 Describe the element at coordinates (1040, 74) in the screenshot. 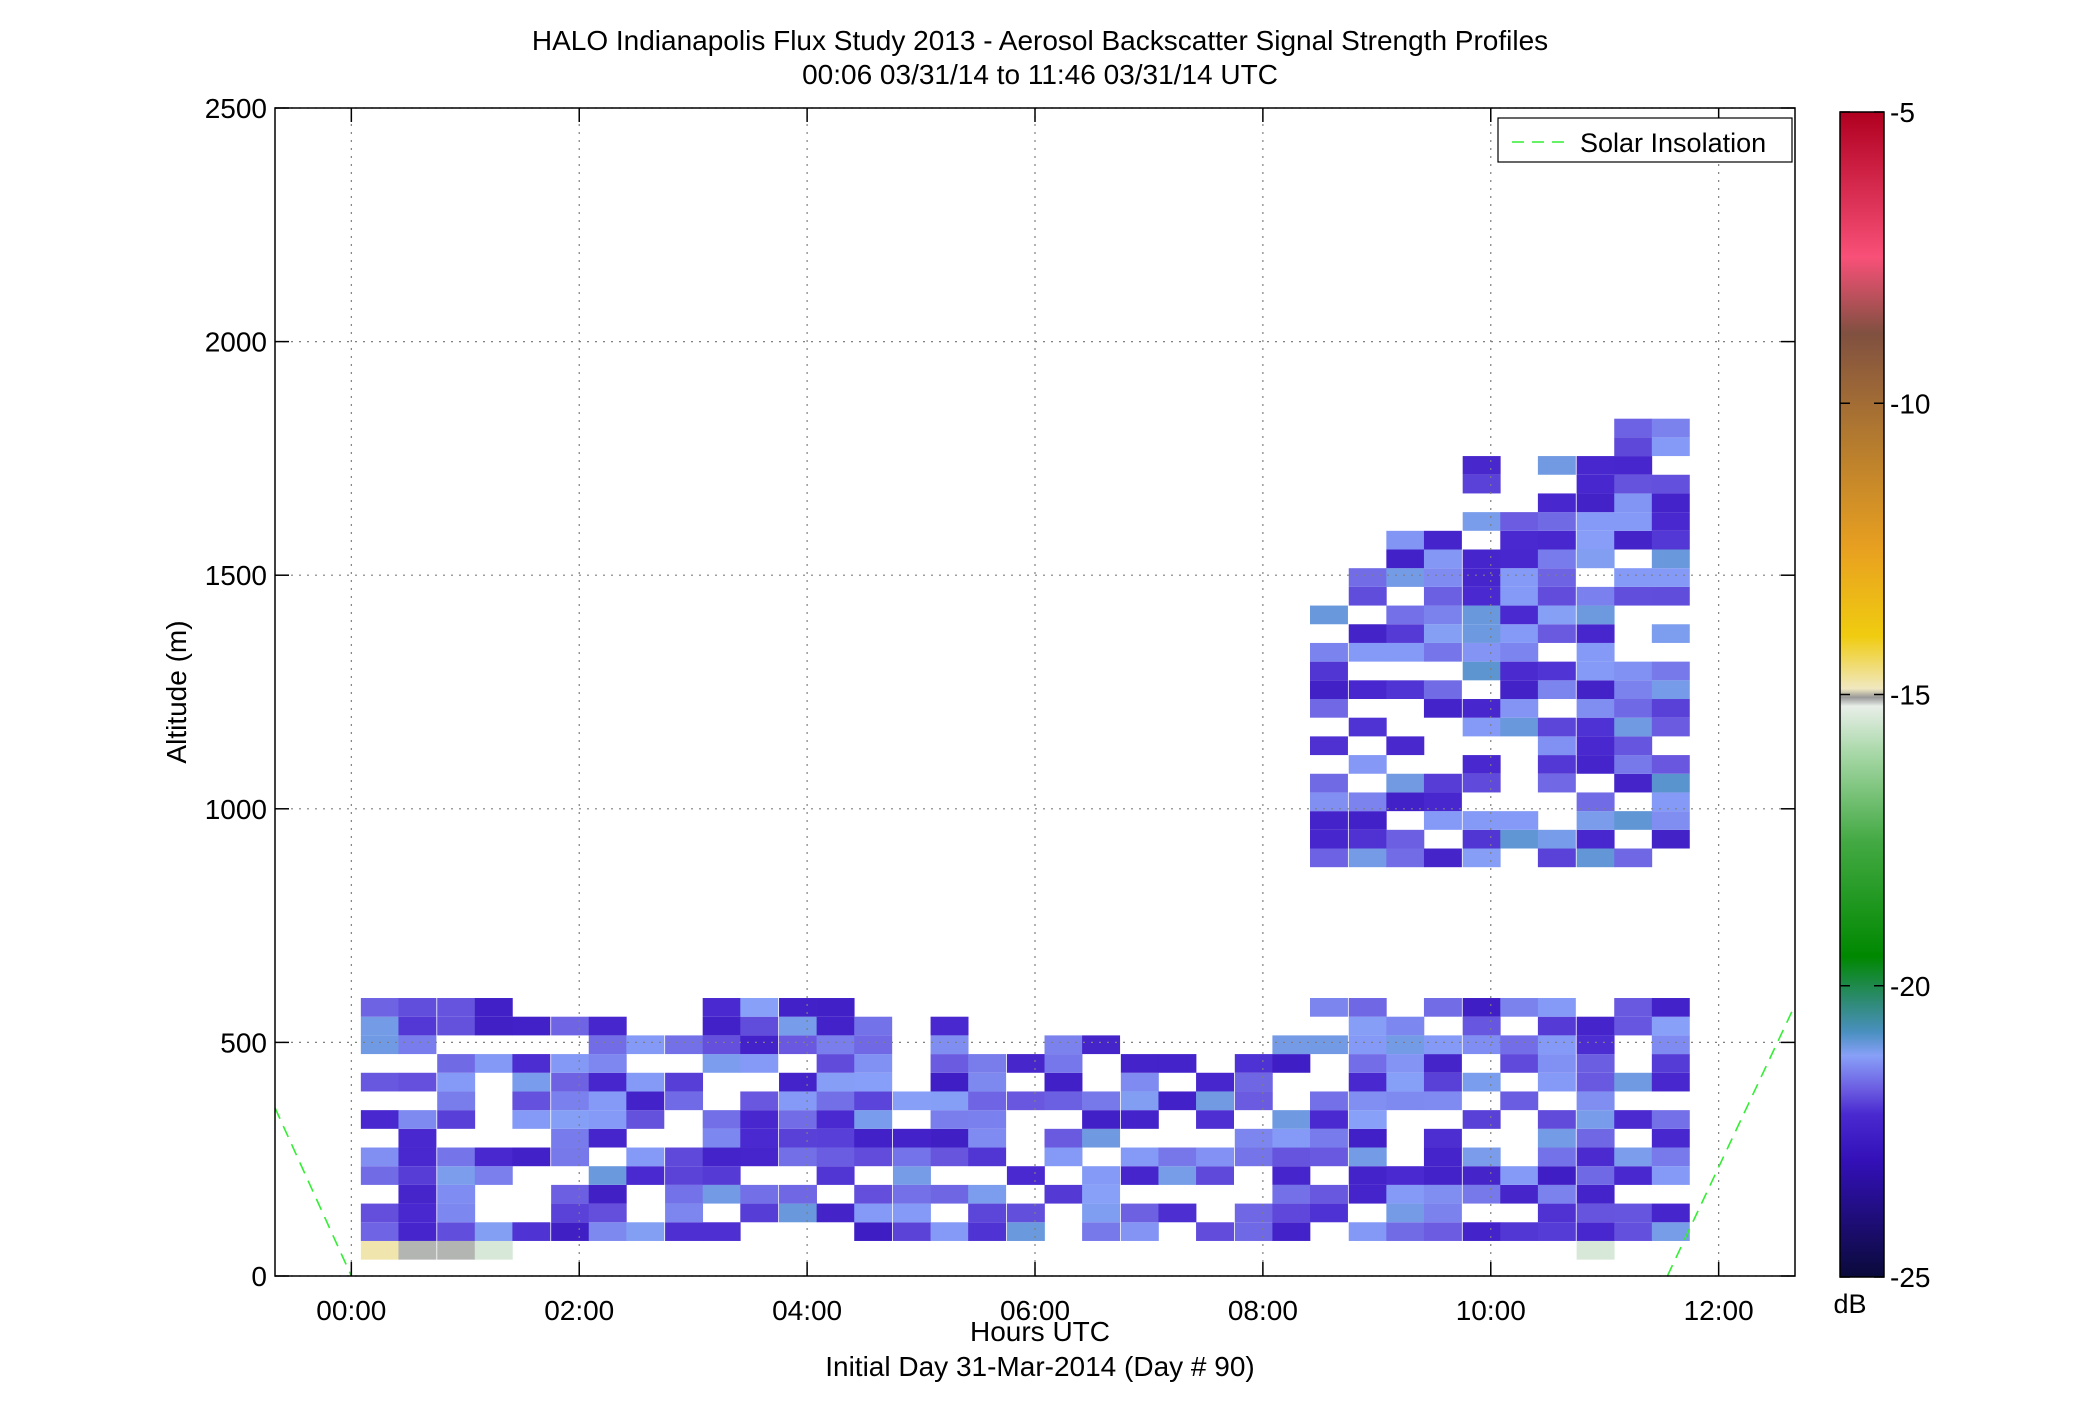

I see `chart-subtitle: 00:06 03/31/14 to 11:46 03/31/14 UTC` at that location.